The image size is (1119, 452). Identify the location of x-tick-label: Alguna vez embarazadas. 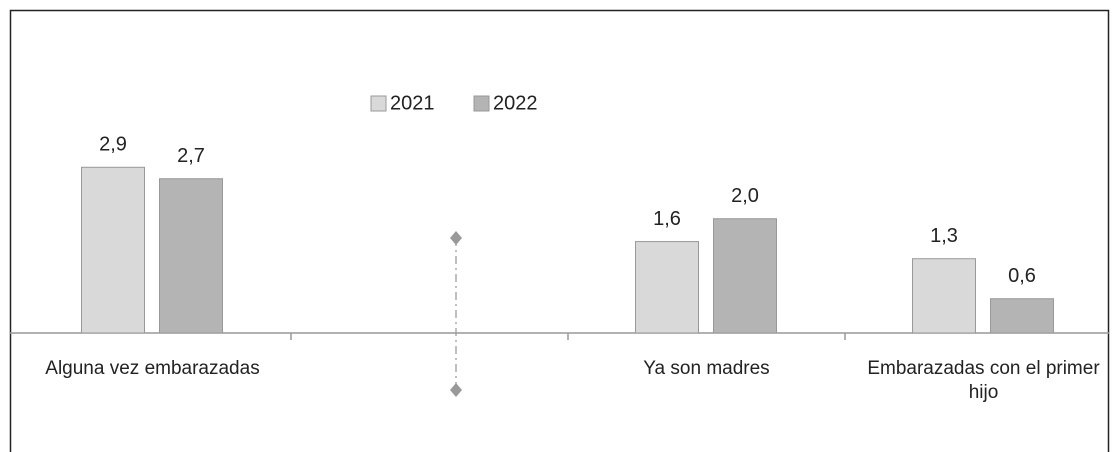
(152, 368).